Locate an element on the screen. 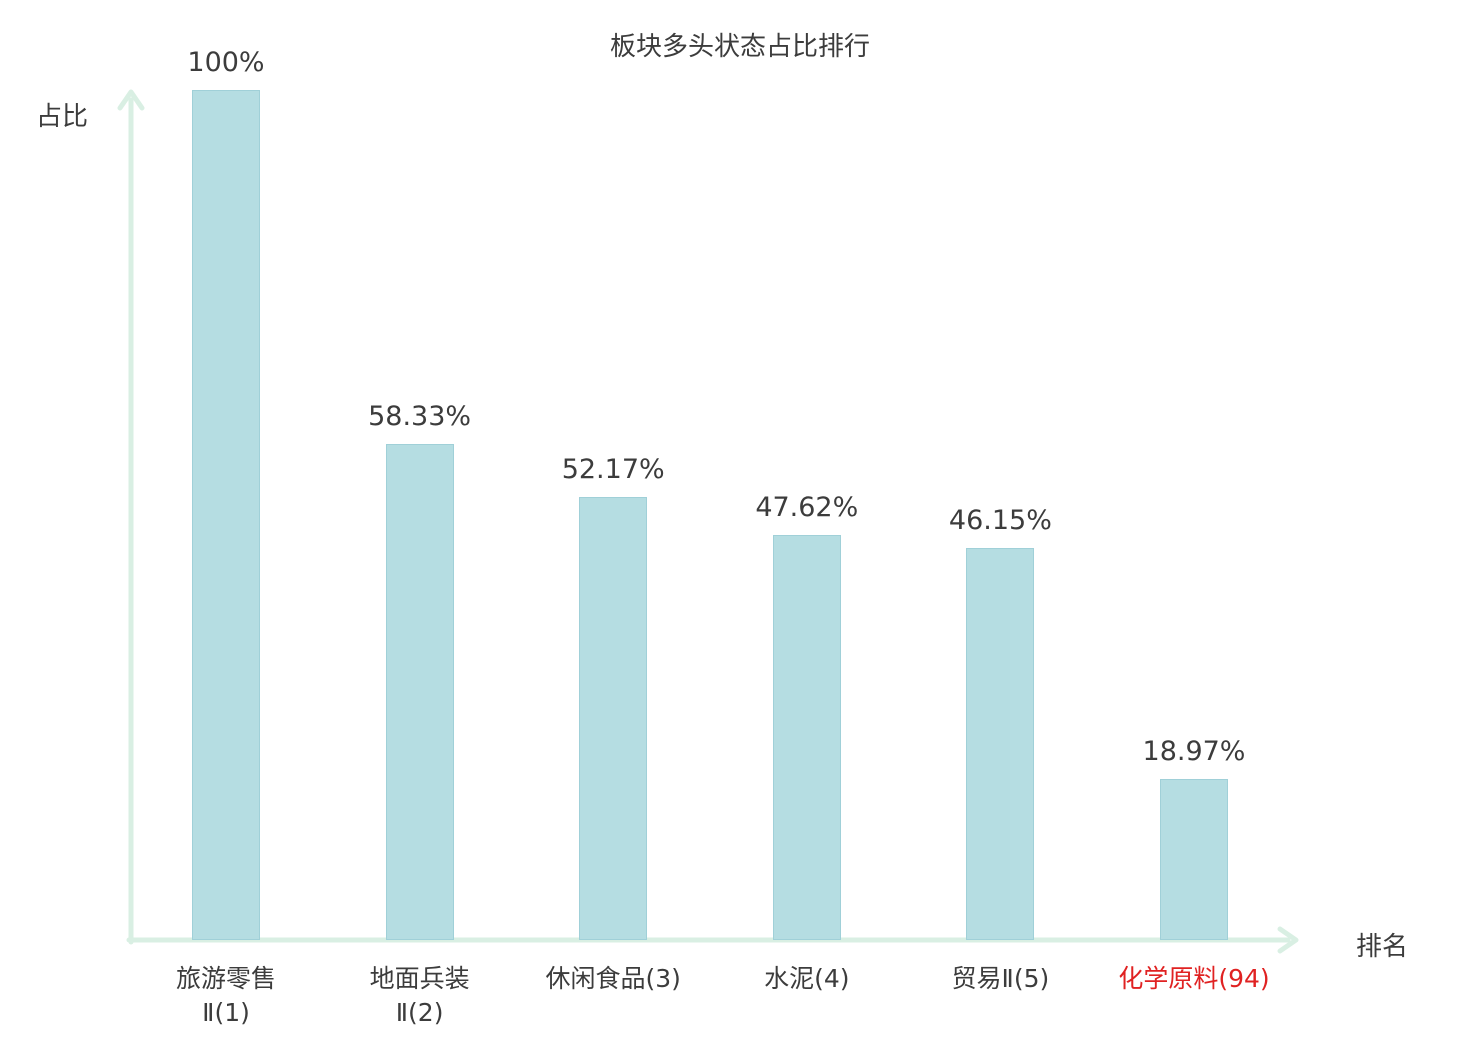 The width and height of the screenshot is (1480, 1040). x-axis-arrow-icon is located at coordinates (1288, 940).